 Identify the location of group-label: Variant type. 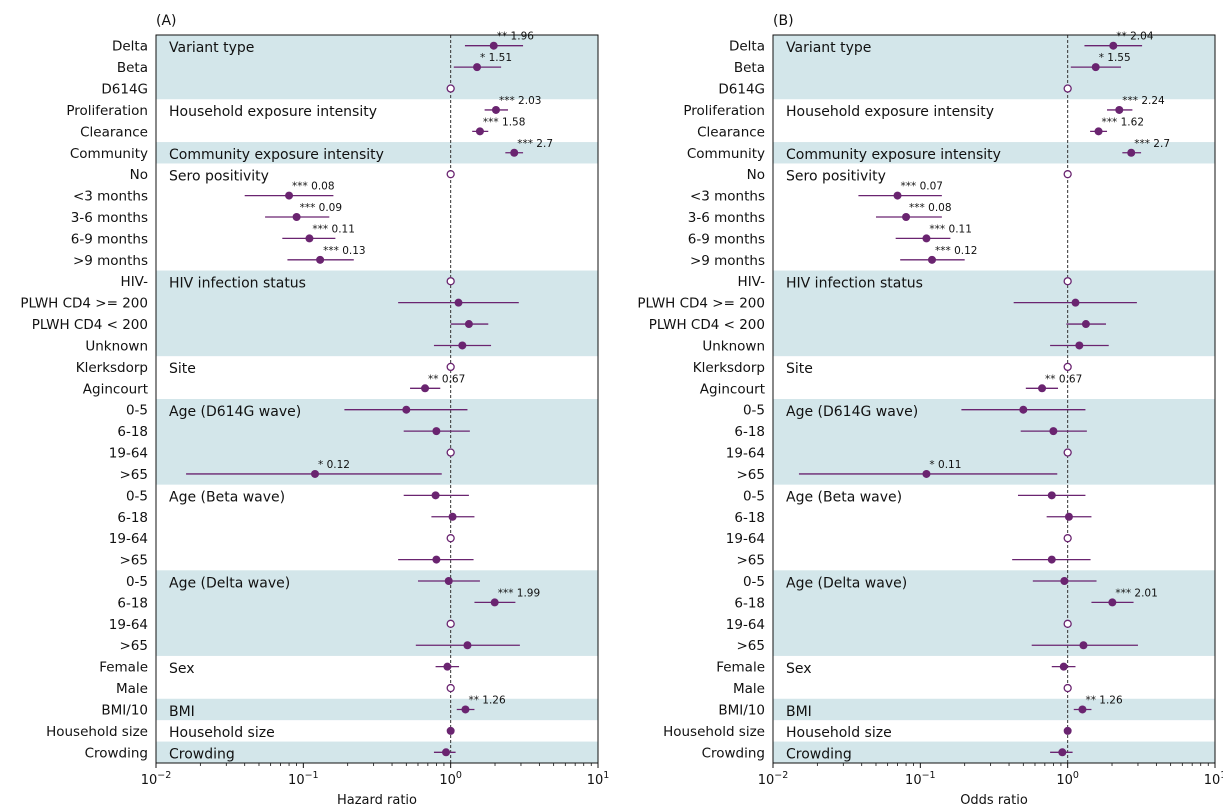
(211, 48).